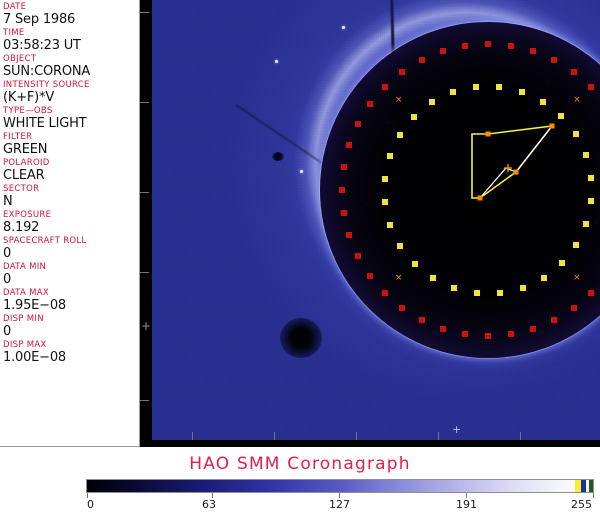 The height and width of the screenshot is (512, 600). I want to click on metadata-value: CLEAR, so click(24, 175).